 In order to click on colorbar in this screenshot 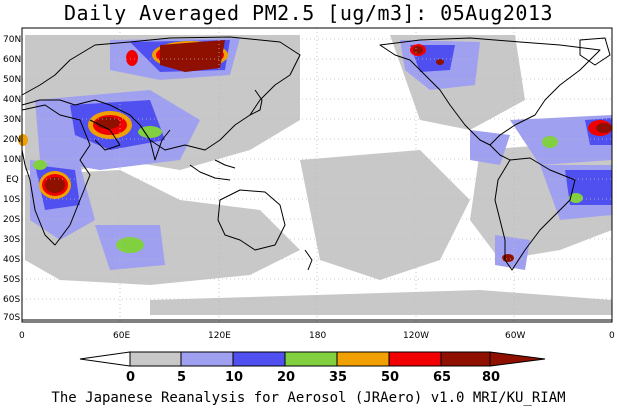, I will do `click(312, 359)`.